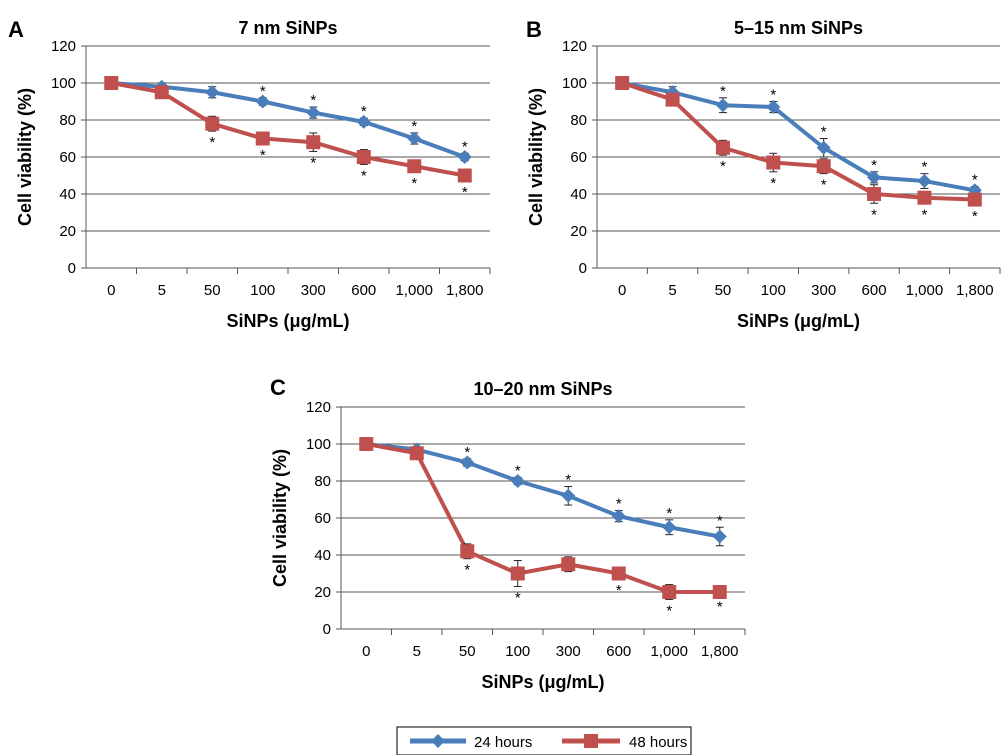 Image resolution: width=1004 pixels, height=755 pixels. I want to click on series-48-hours: * * * * * *, so click(288, 138).